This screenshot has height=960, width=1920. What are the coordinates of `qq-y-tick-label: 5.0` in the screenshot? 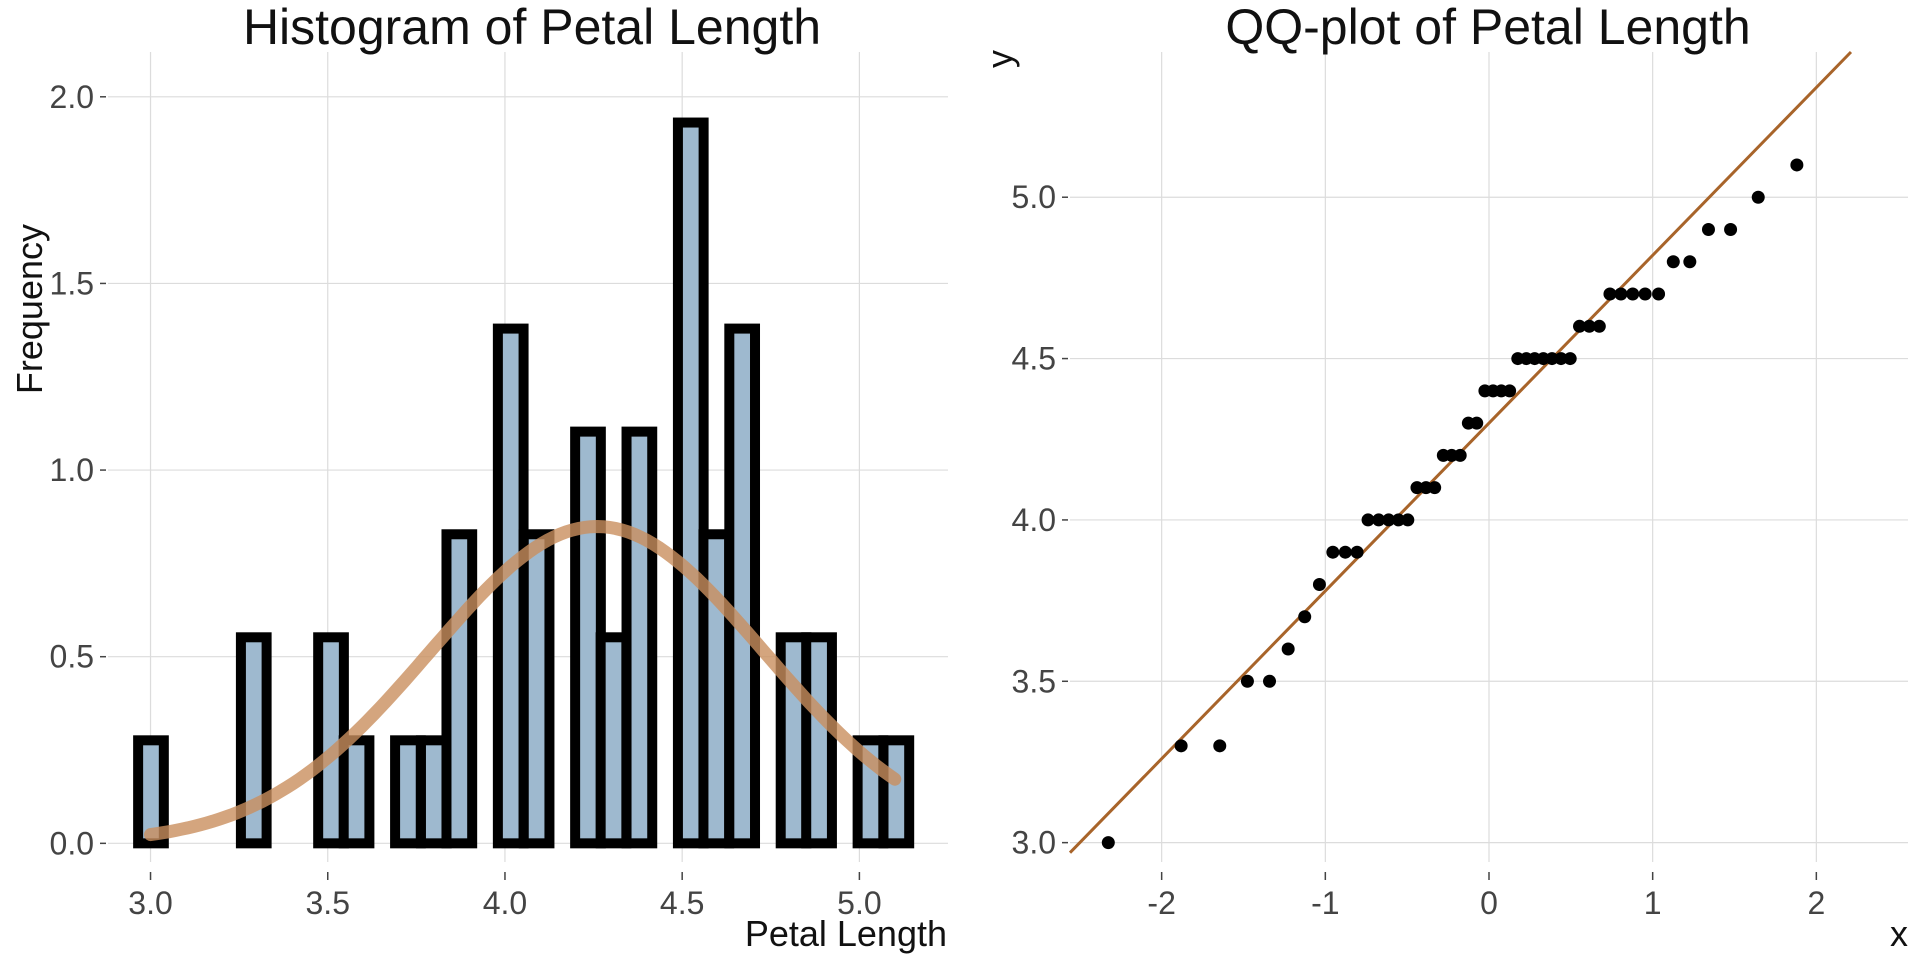 It's located at (1034, 197).